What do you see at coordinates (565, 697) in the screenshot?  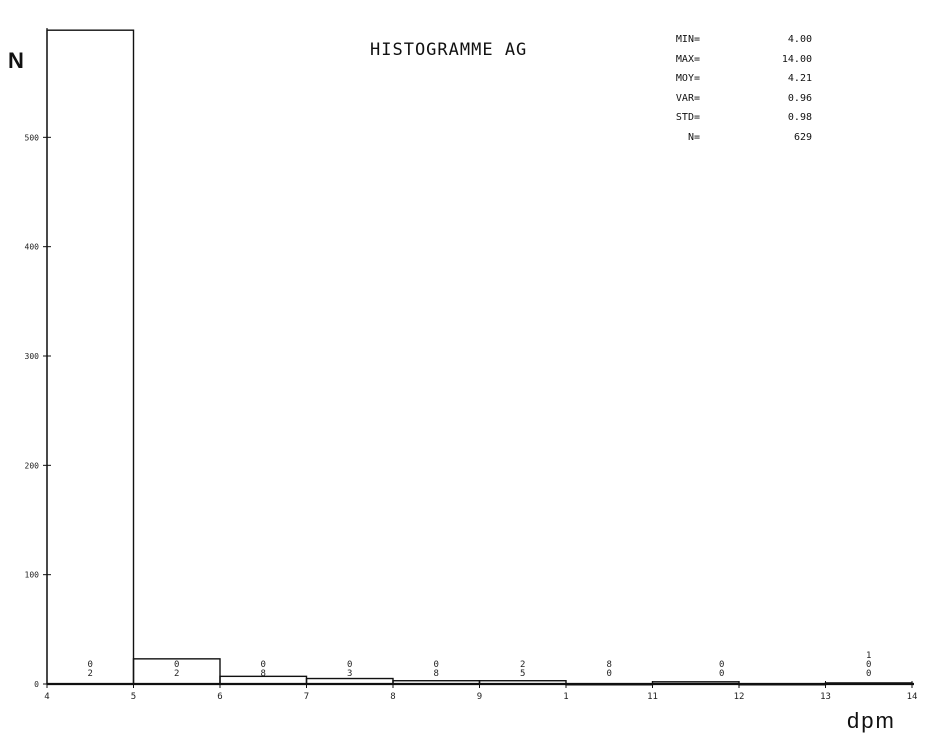 I see `x-tick-label: 1` at bounding box center [565, 697].